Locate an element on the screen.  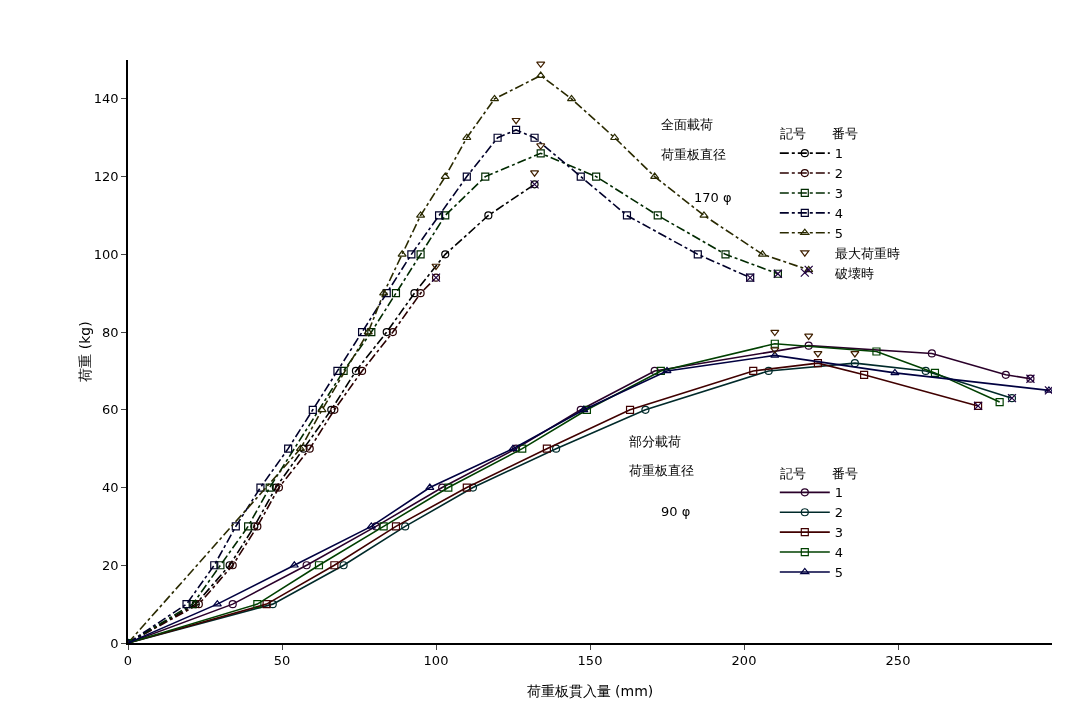
legend-label: 3 is located at coordinates (839, 194).